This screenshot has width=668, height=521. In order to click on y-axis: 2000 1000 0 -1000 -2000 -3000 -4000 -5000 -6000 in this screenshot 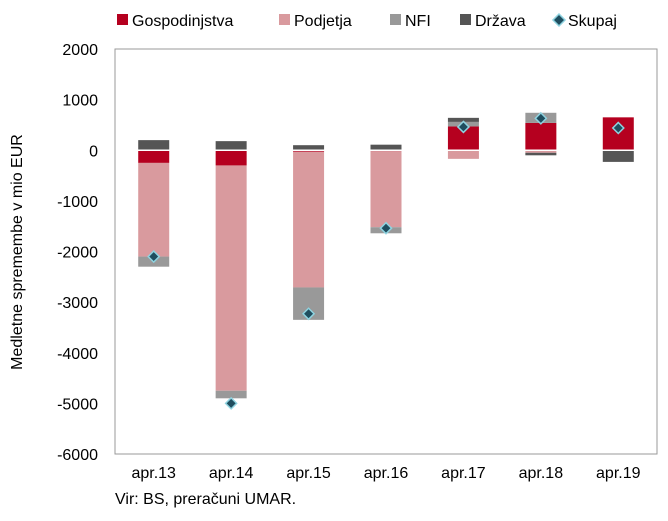, I will do `click(77, 253)`.